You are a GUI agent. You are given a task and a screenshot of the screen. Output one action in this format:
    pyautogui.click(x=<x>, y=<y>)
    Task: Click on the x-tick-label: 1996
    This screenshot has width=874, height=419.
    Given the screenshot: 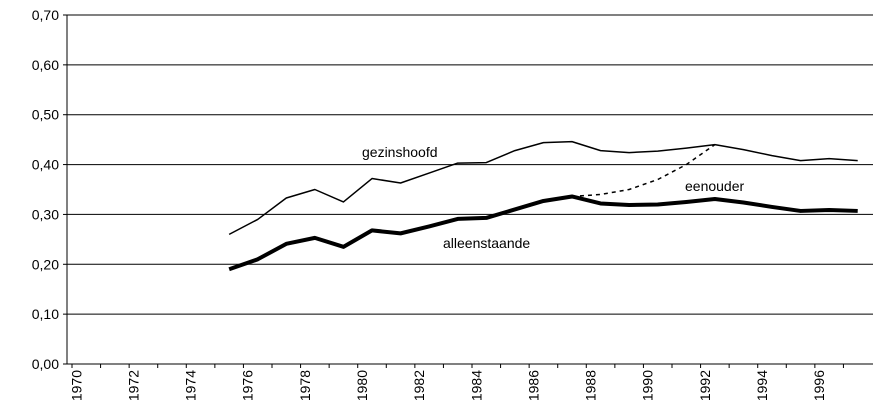 What is the action you would take?
    pyautogui.click(x=819, y=385)
    